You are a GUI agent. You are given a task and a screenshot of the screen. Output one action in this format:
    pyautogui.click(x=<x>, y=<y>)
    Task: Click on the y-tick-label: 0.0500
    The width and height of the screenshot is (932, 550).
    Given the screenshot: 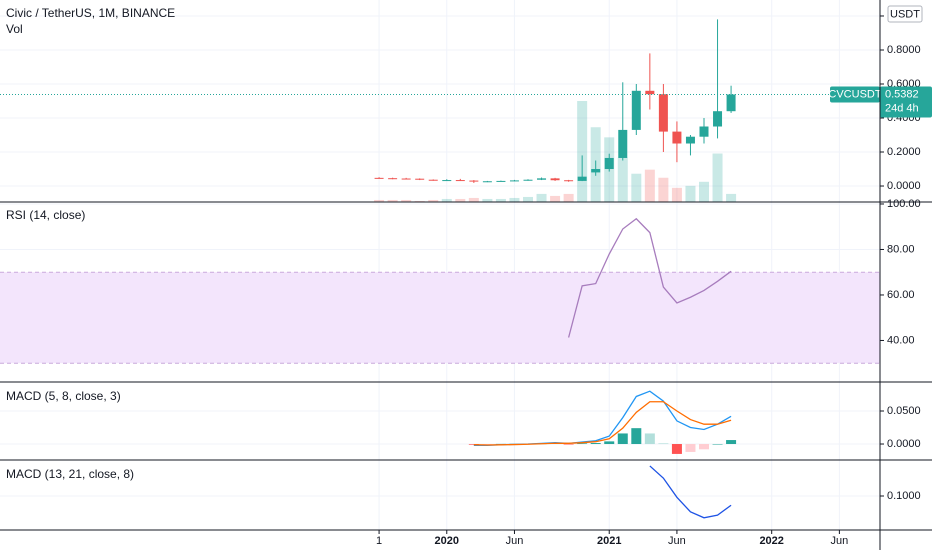 What is the action you would take?
    pyautogui.click(x=904, y=411)
    